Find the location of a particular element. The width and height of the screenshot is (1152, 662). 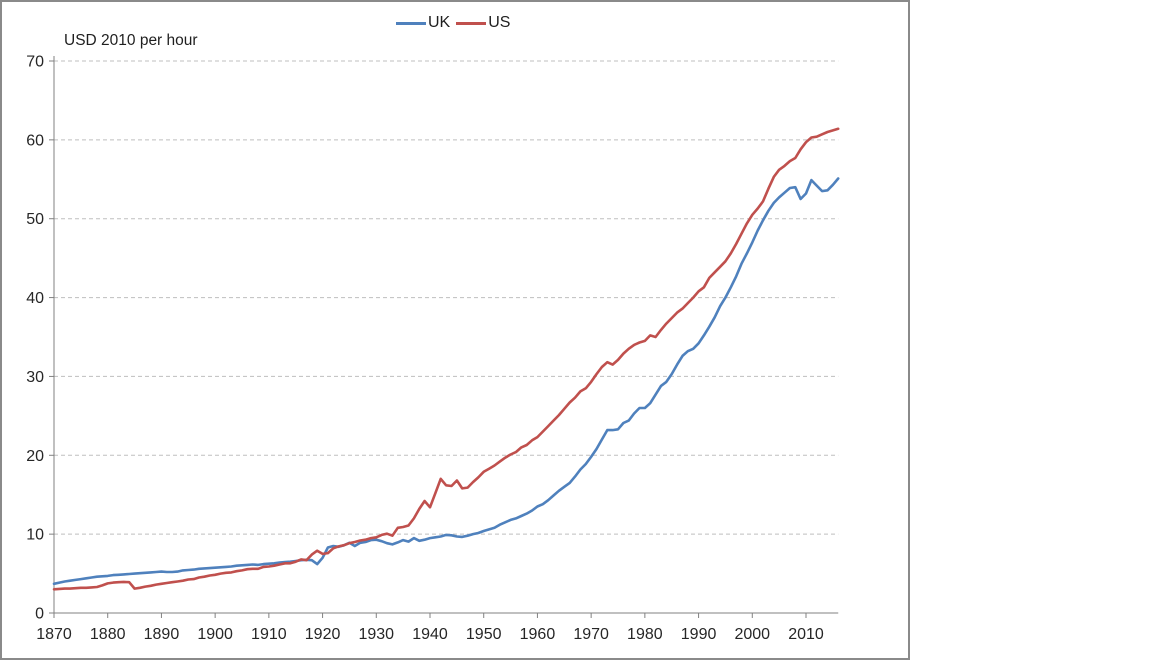

x-tick-label: 1960 is located at coordinates (538, 634).